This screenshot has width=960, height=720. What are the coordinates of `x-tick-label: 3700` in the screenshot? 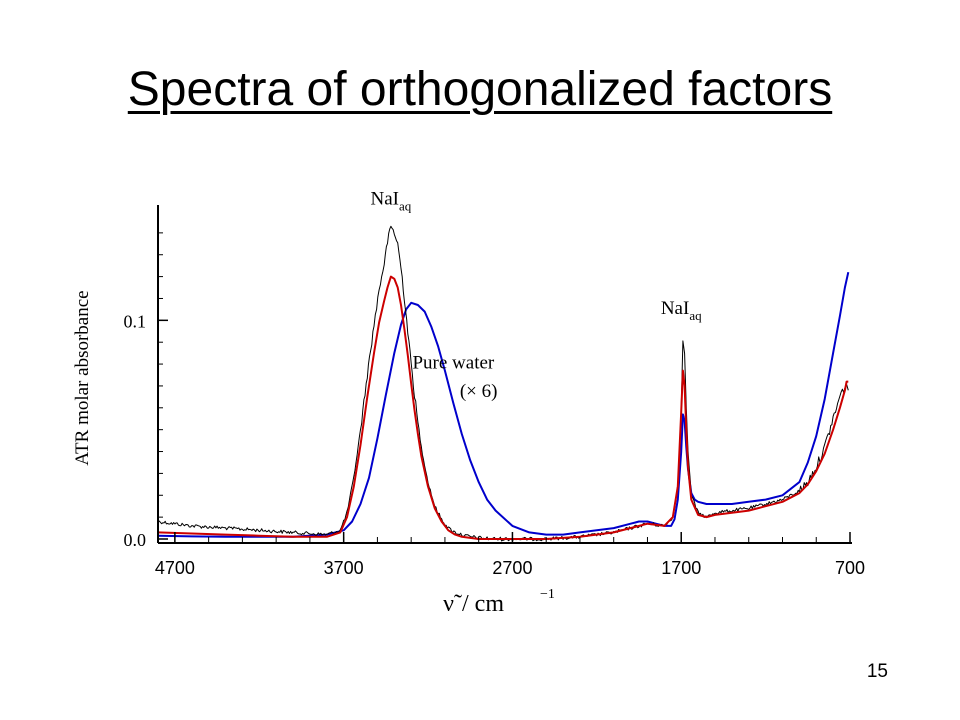 It's located at (344, 568).